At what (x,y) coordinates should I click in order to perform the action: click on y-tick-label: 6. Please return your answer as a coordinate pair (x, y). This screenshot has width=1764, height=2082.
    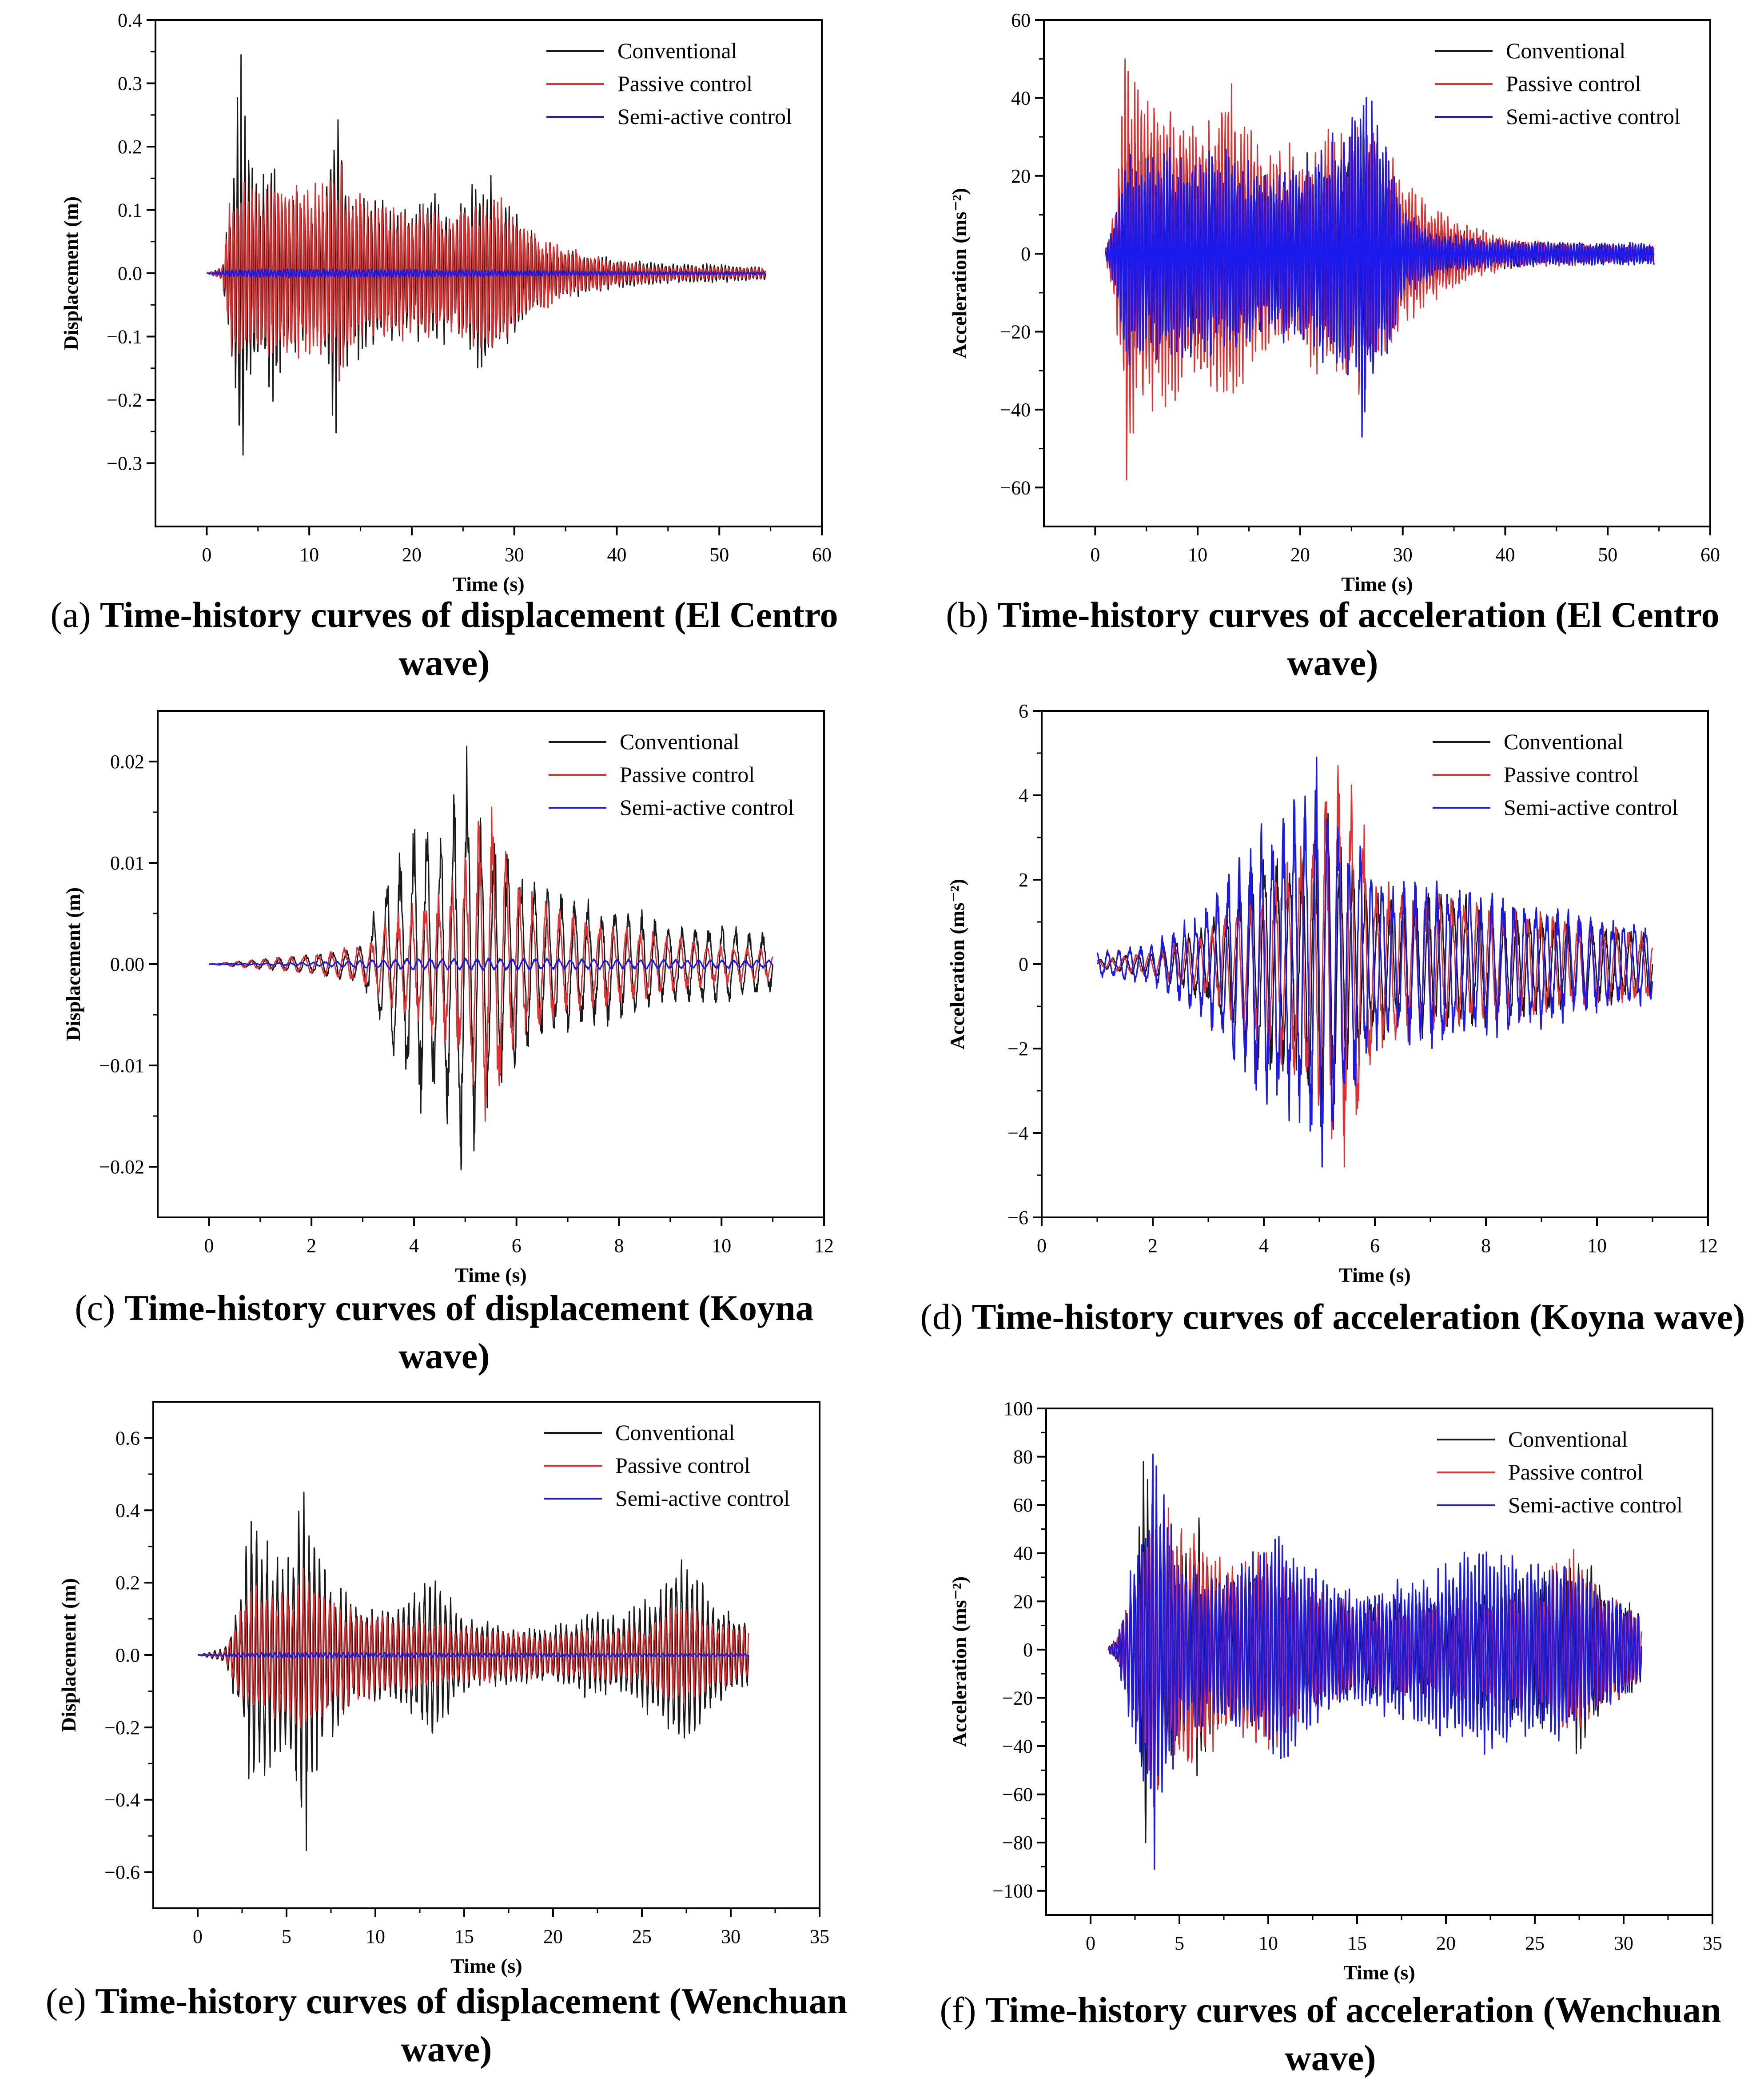
    Looking at the image, I should click on (1024, 711).